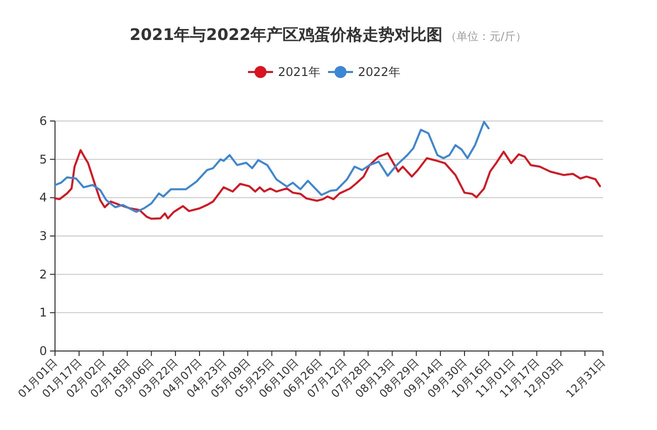 The width and height of the screenshot is (657, 430). I want to click on title: 2021年与2022年产区鸡蛋价格走势对比图, so click(286, 34).